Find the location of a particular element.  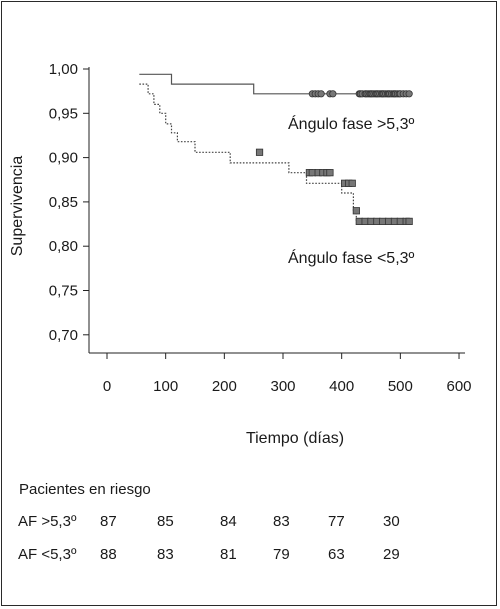

y-tick-label: 0,85 is located at coordinates (63, 202).